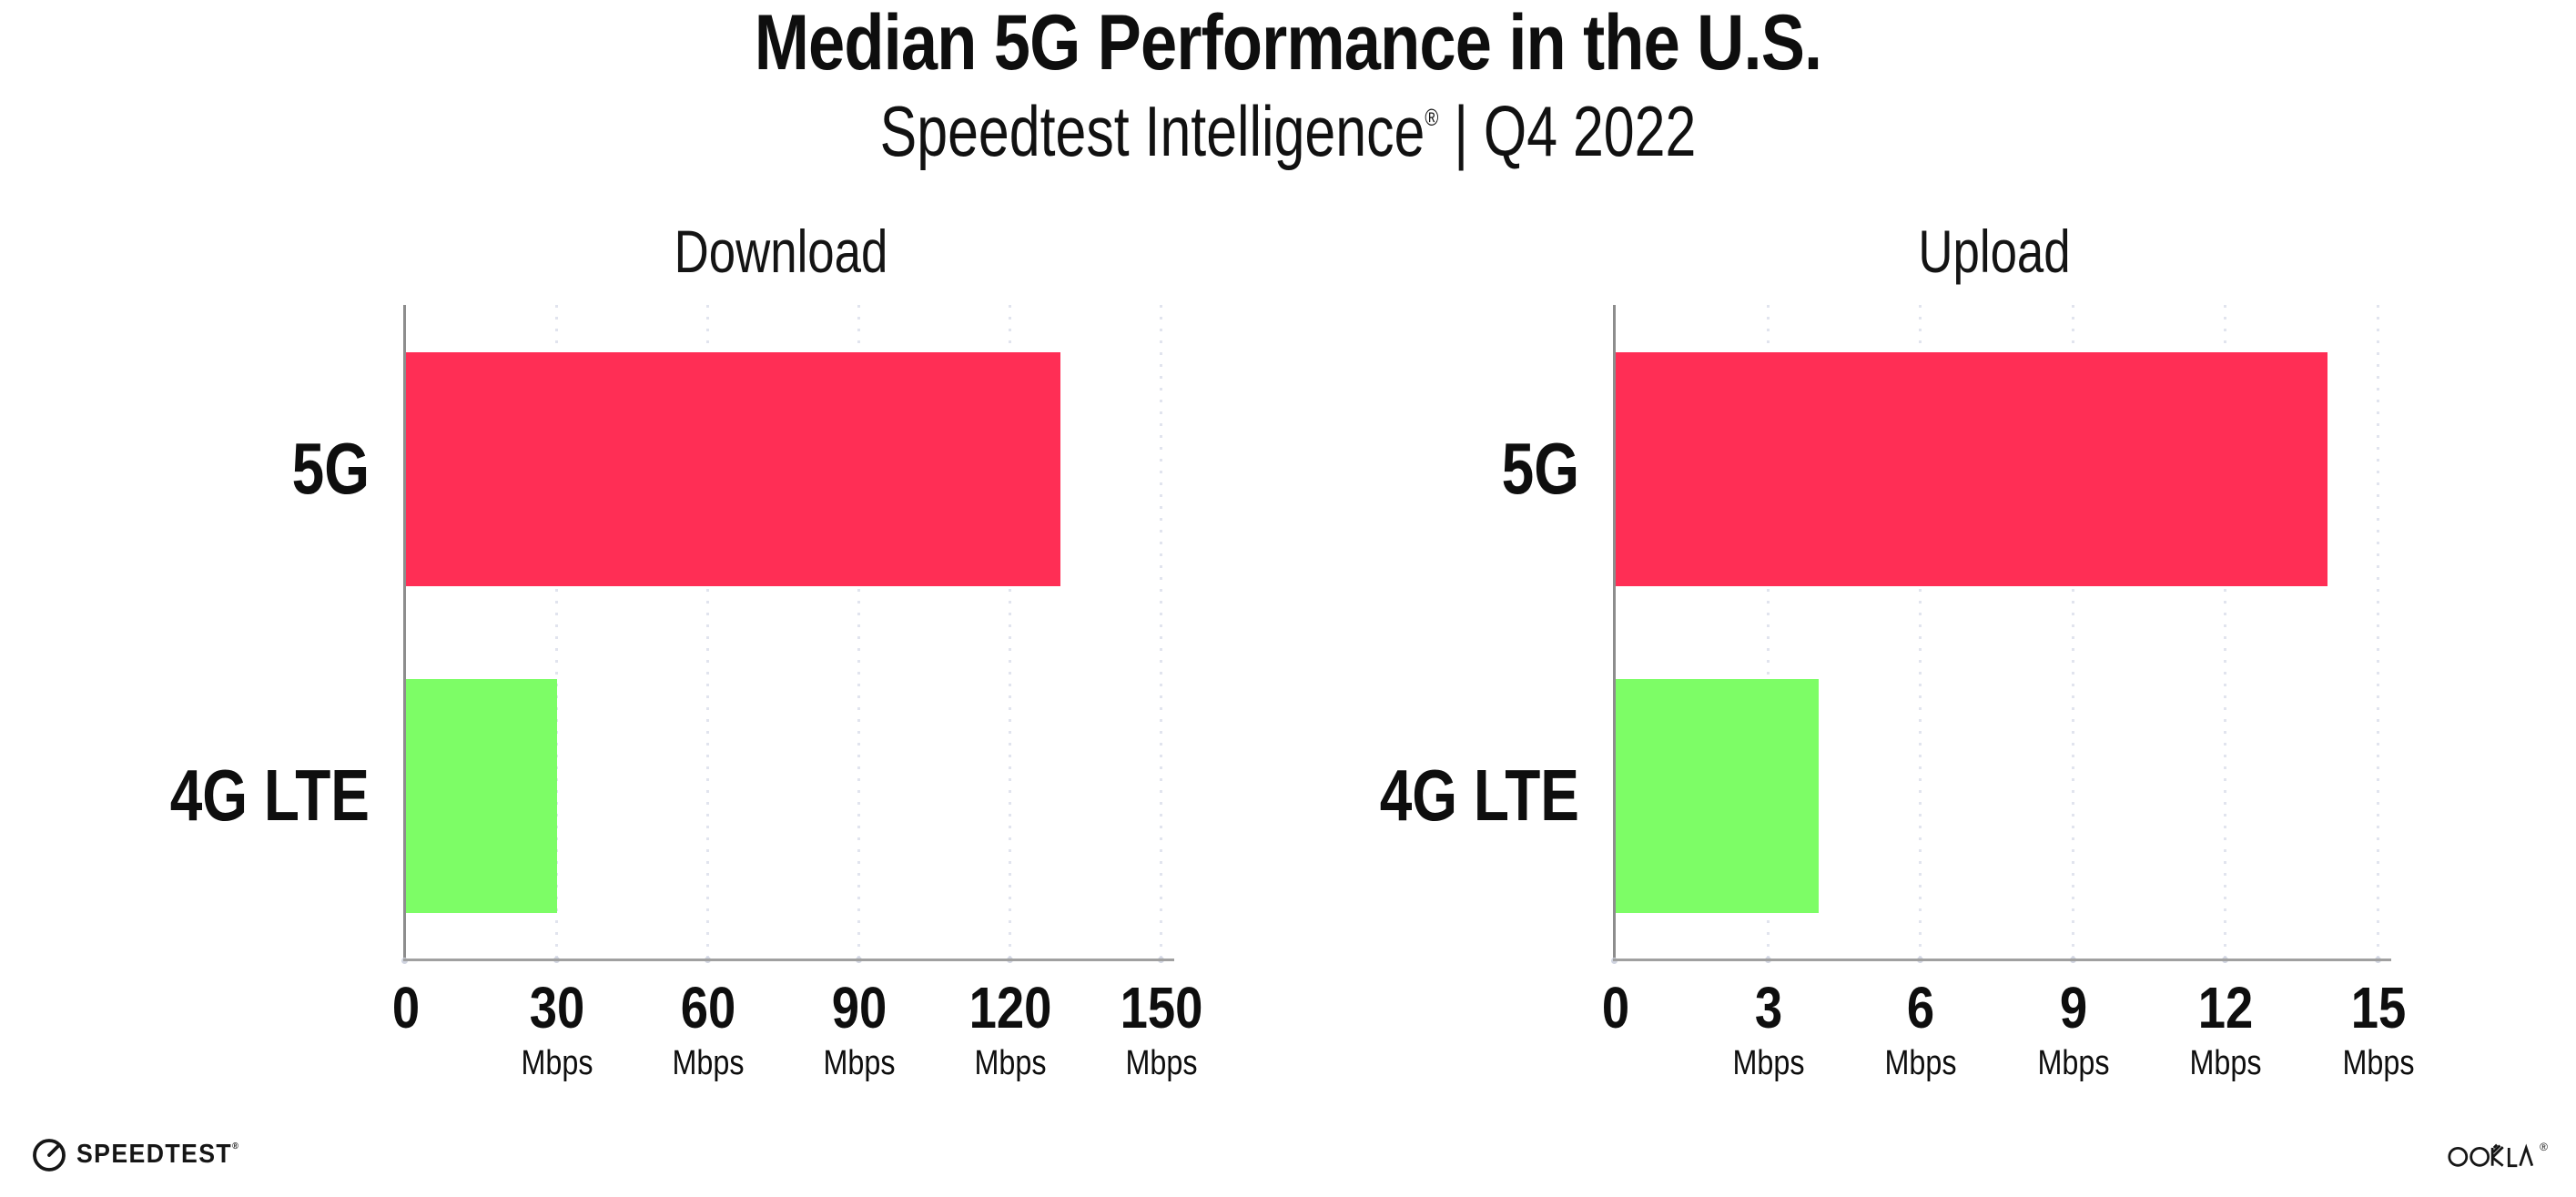  What do you see at coordinates (481, 796) in the screenshot?
I see `bar-4g-lte-download` at bounding box center [481, 796].